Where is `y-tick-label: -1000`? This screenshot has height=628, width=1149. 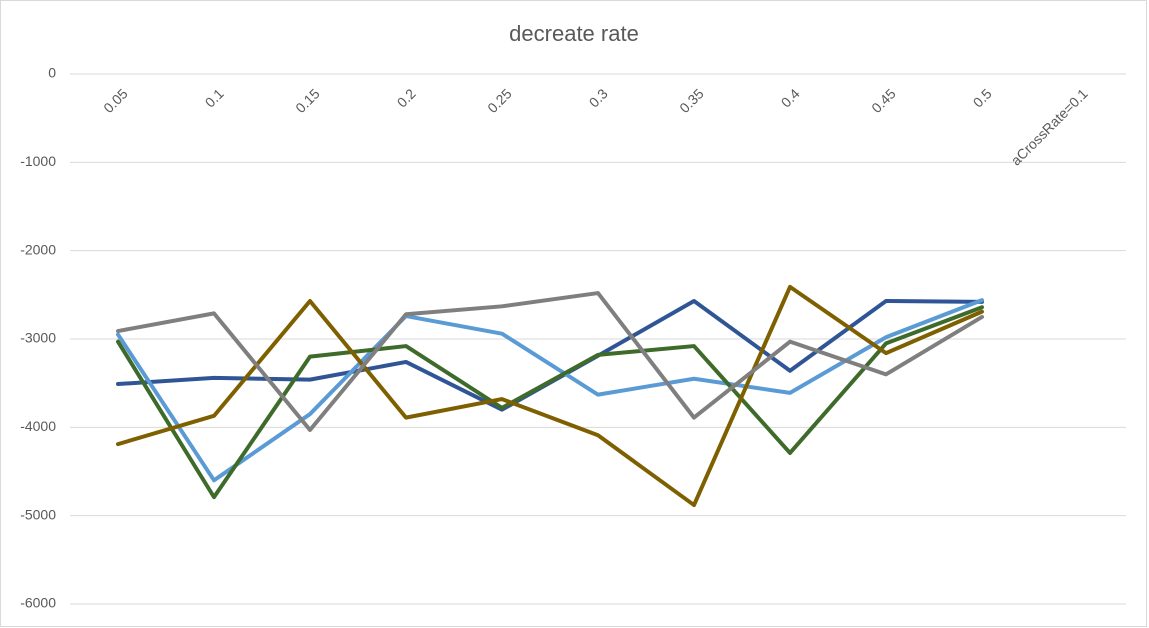
y-tick-label: -1000 is located at coordinates (38, 161).